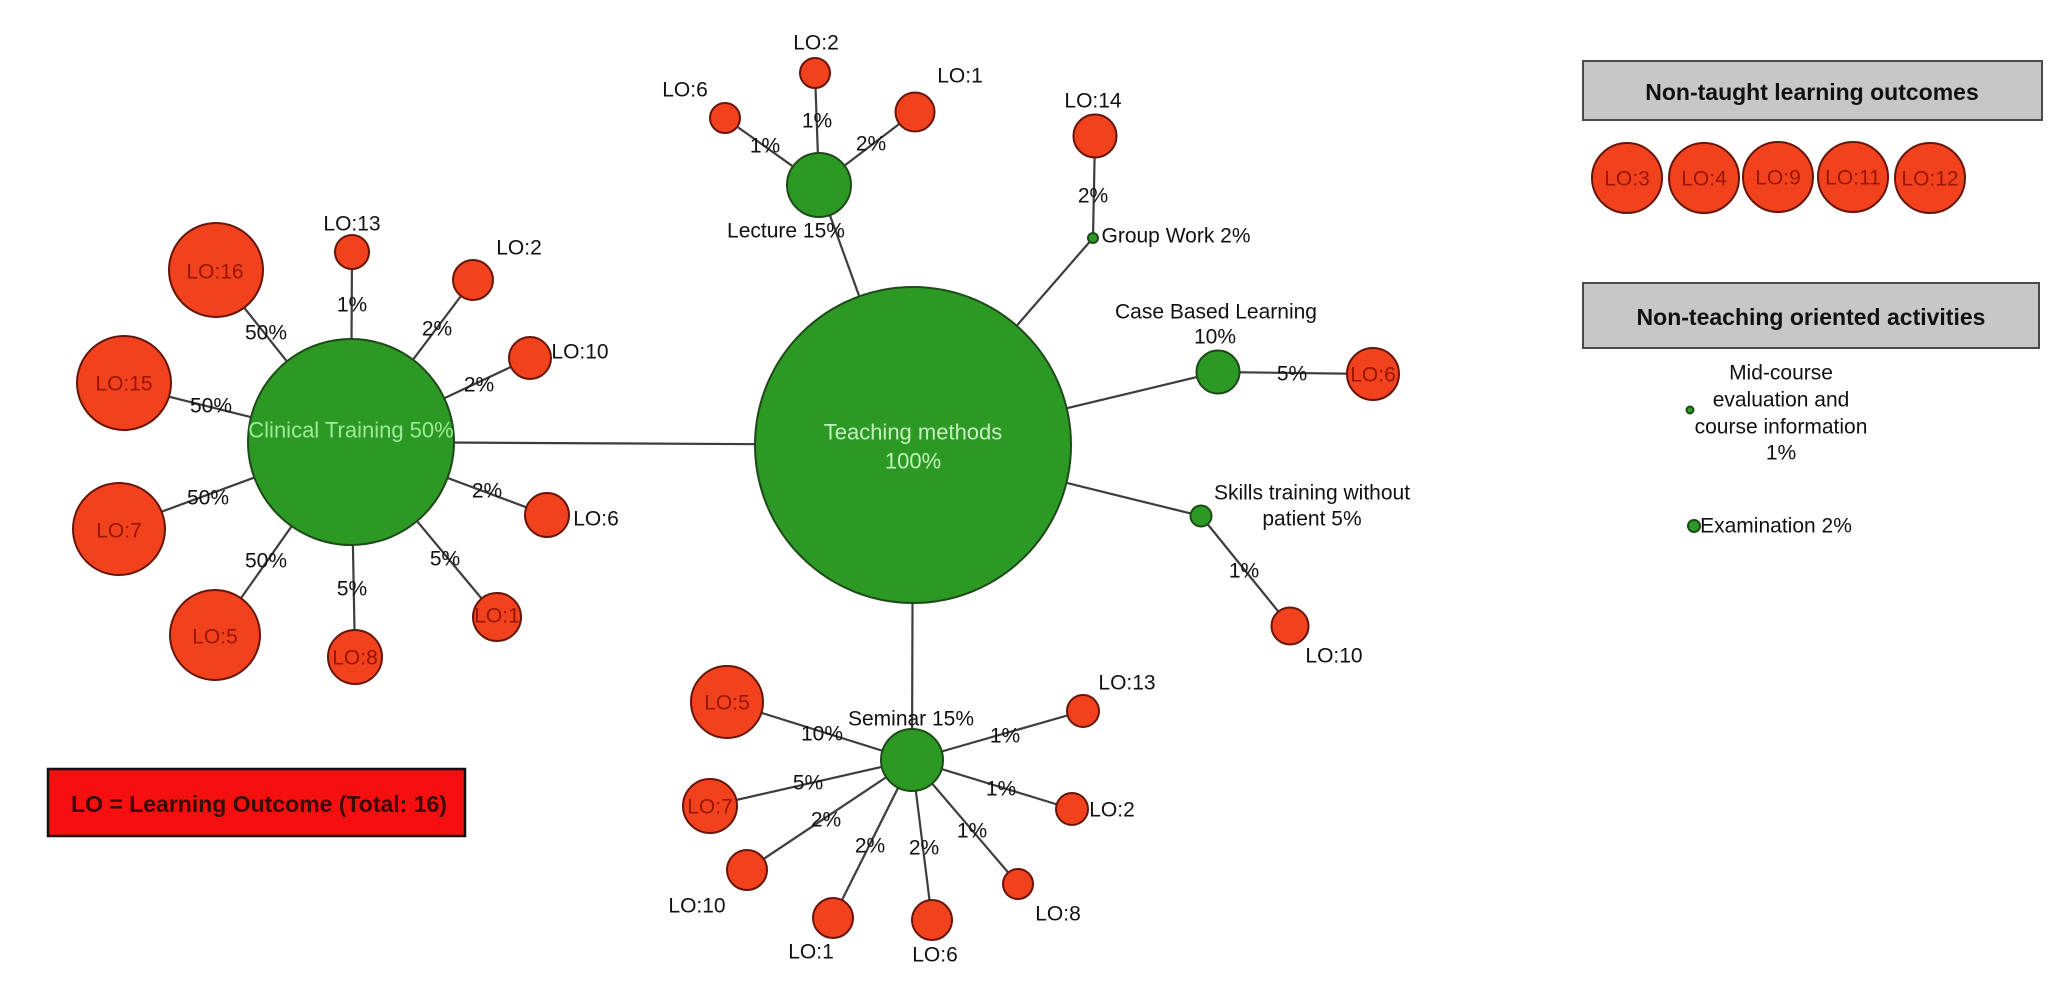  What do you see at coordinates (913, 432) in the screenshot?
I see `svg-text: Teaching methods` at bounding box center [913, 432].